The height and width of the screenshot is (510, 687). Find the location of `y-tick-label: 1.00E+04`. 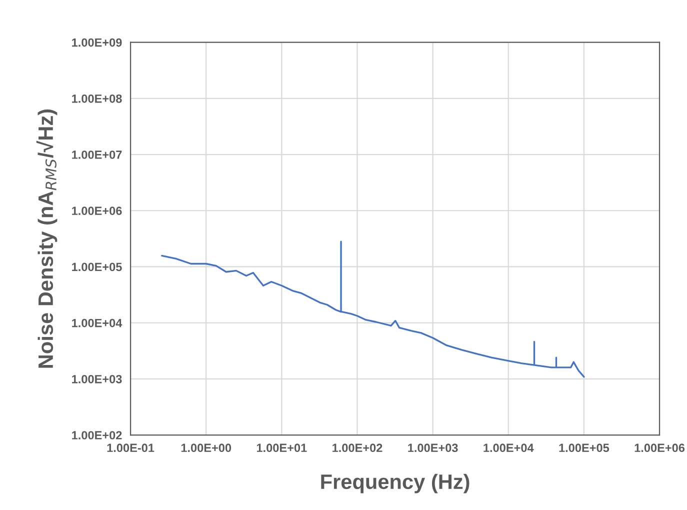

y-tick-label: 1.00E+04 is located at coordinates (97, 323).